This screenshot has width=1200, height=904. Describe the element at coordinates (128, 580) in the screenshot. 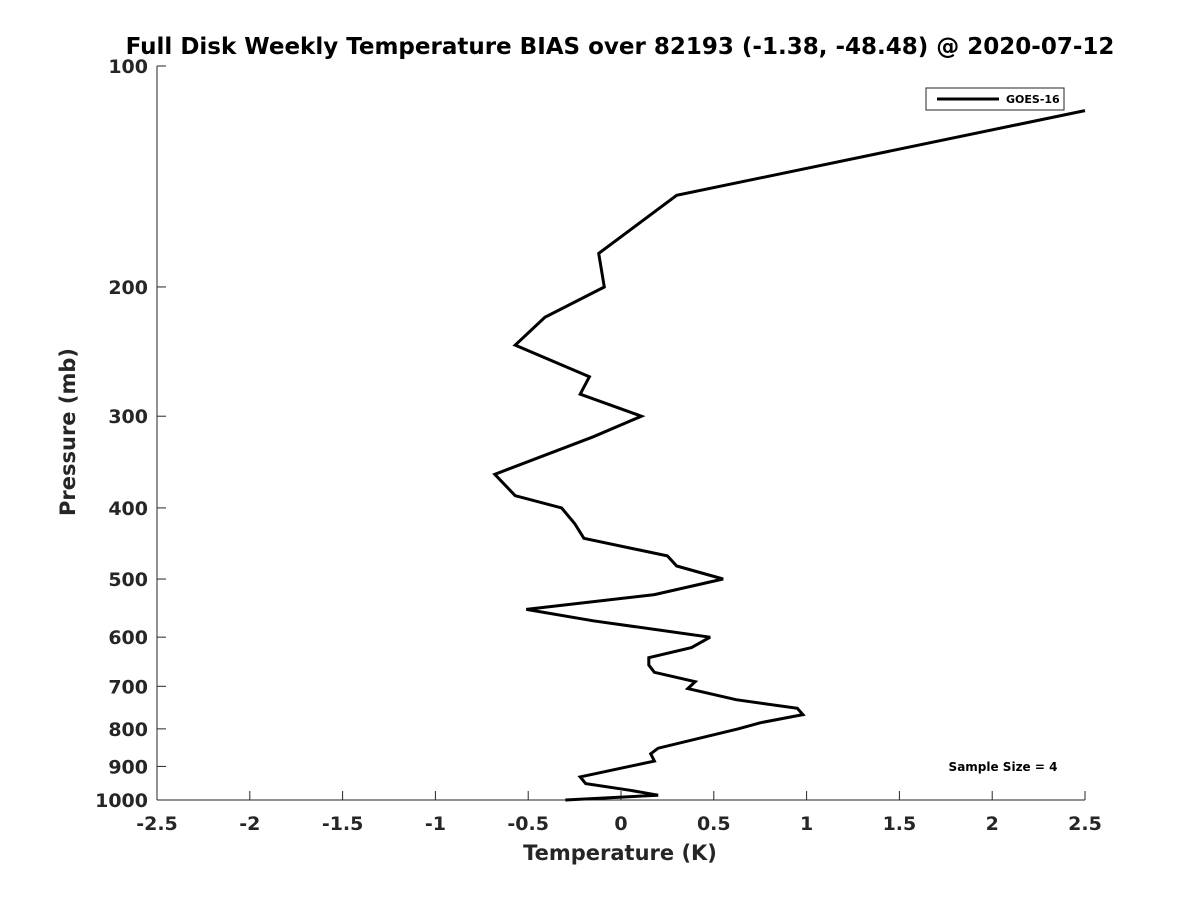

I see `y-tick-label: 500` at that location.